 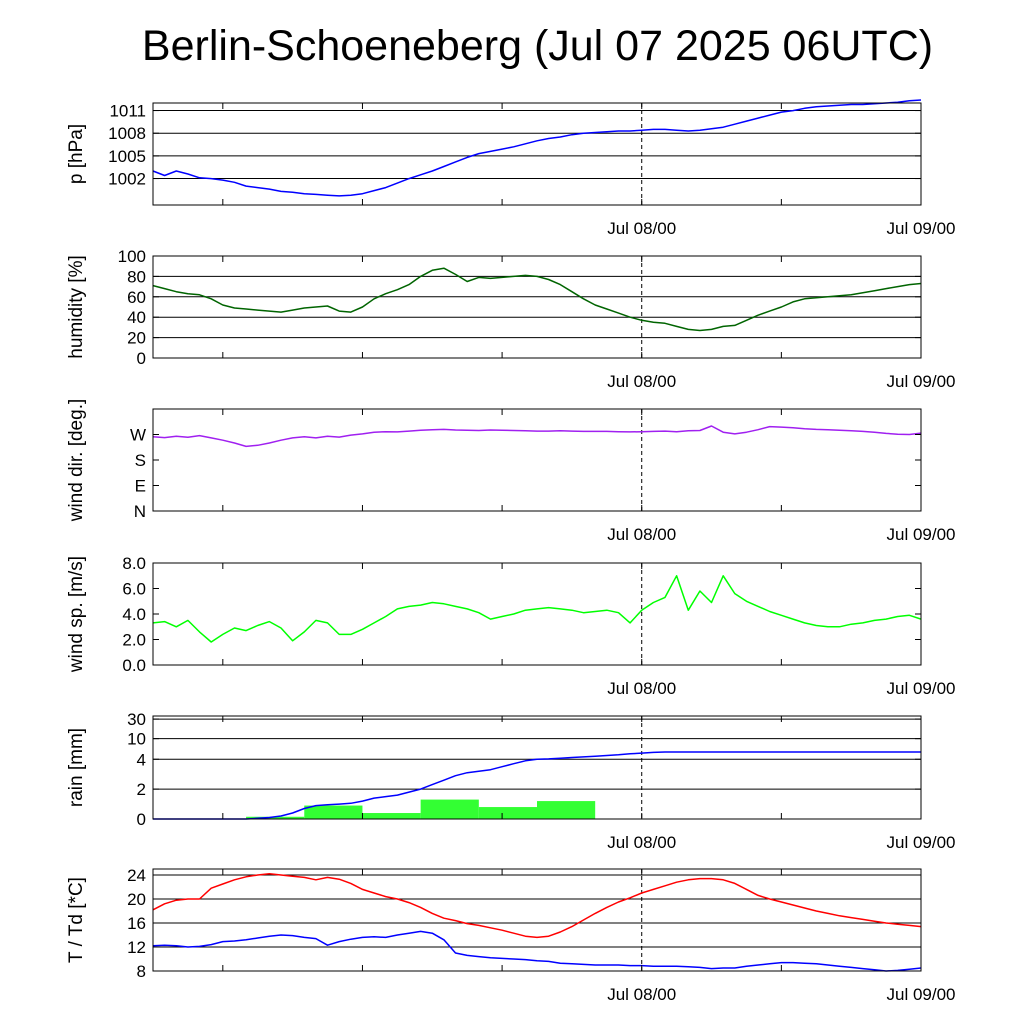 What do you see at coordinates (537, 46) in the screenshot?
I see `chart-title: Berlin-Schoeneberg (Jul 07 2025 06UTC)` at bounding box center [537, 46].